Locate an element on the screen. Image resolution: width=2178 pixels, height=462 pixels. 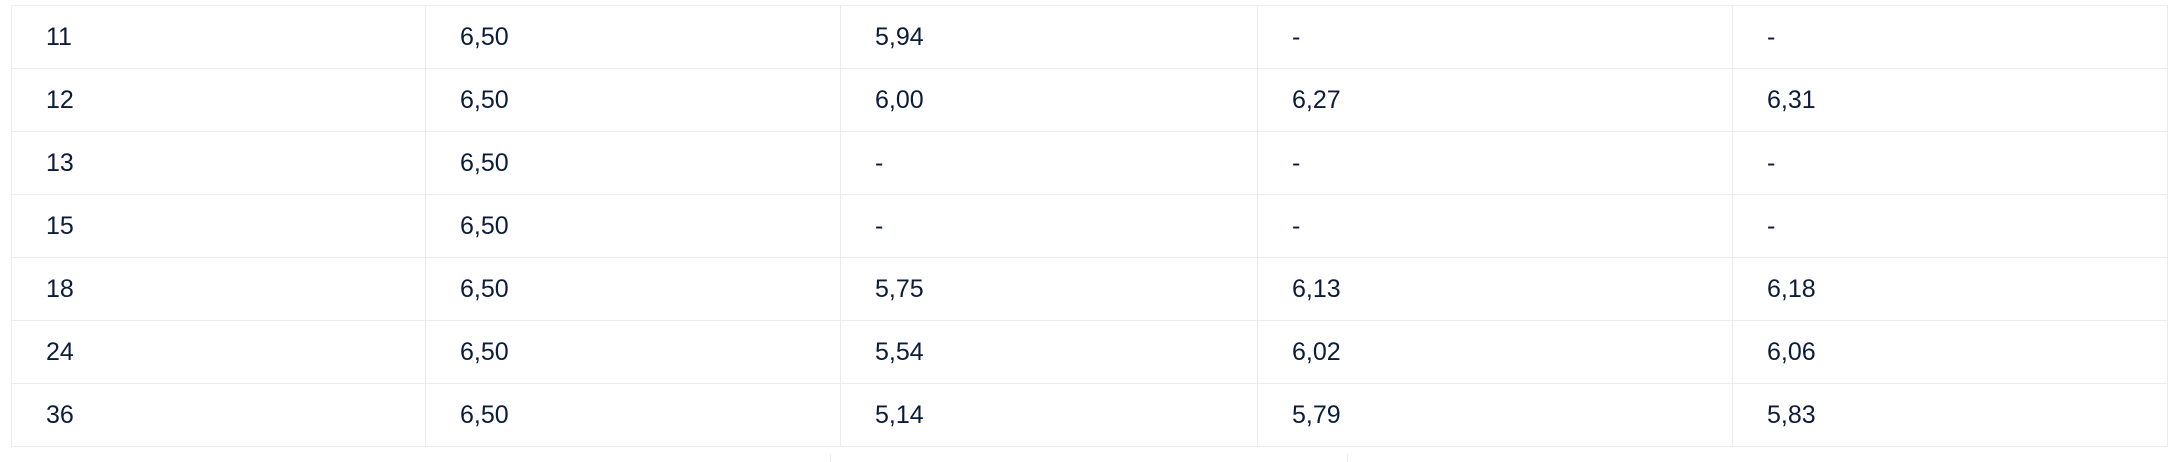
table-row: 15 6,50- - - is located at coordinates (1089, 226).